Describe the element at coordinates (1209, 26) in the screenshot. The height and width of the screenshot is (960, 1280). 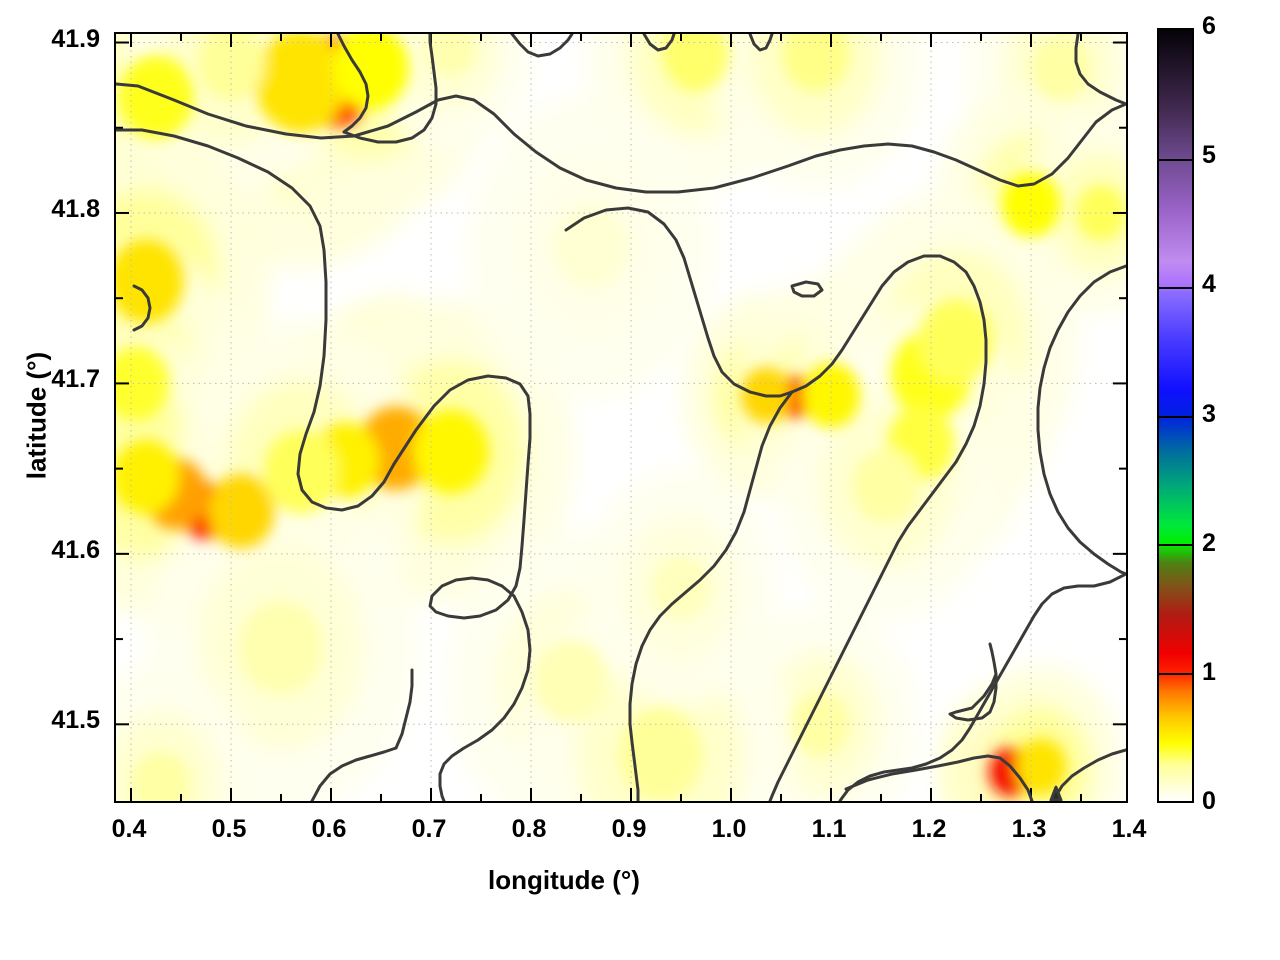
I see `colorbar-tick-label: 6` at that location.